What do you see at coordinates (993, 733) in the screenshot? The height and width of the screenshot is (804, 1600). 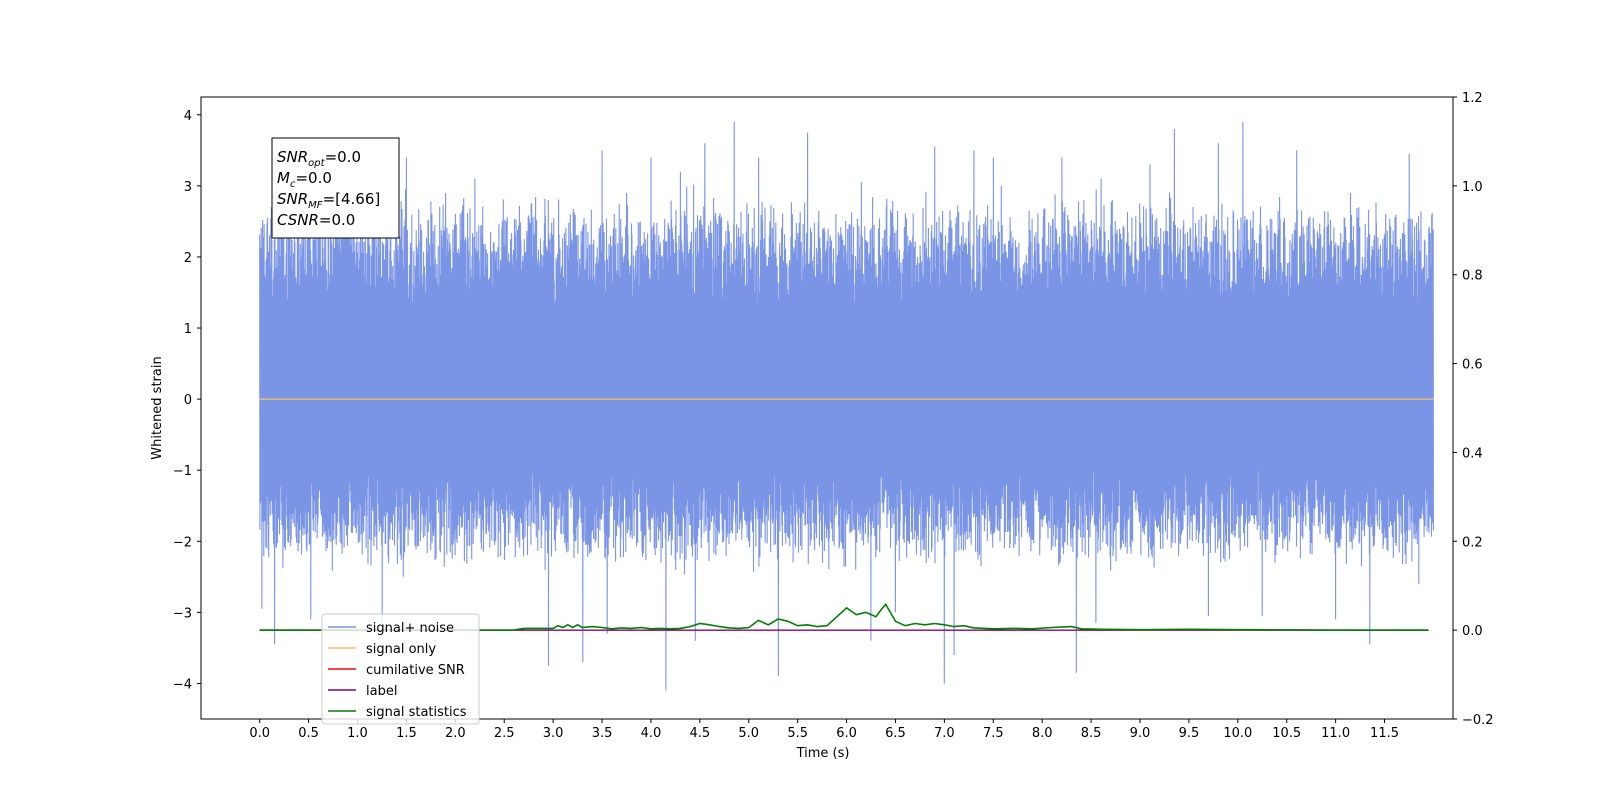 I see `x-tick-label: 7.5` at bounding box center [993, 733].